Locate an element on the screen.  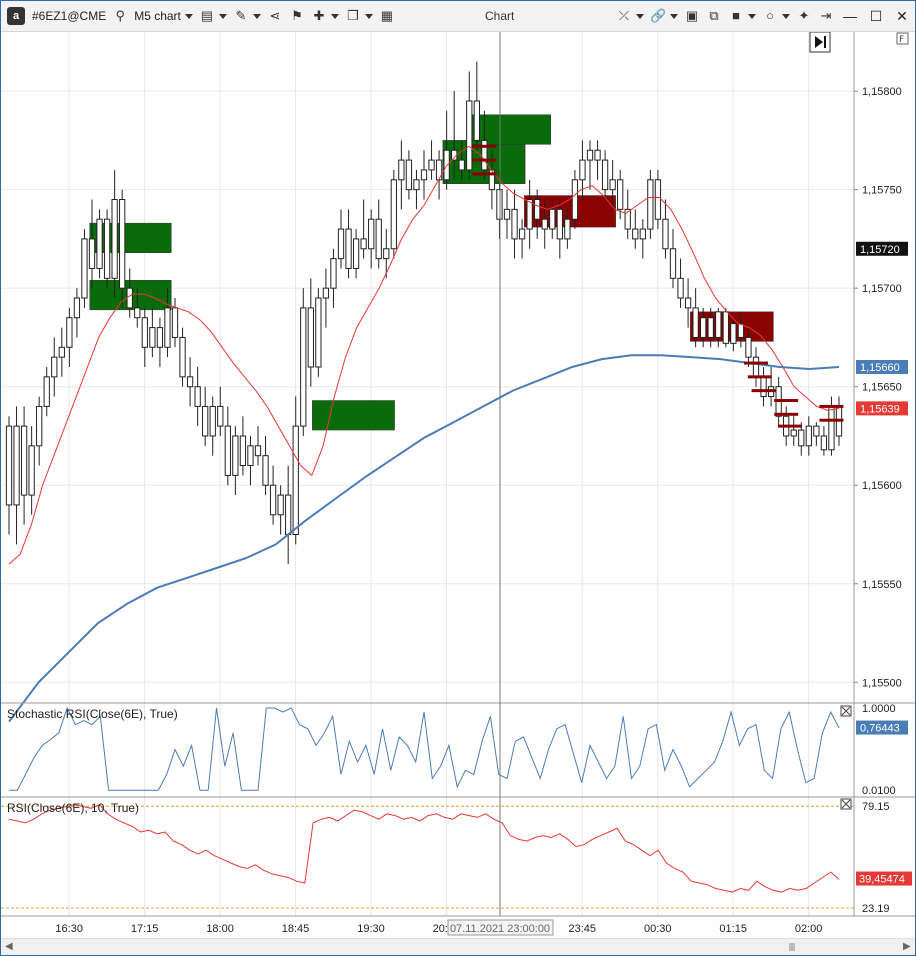
crosshair-time-label: 07.11.2021 23:00:00 is located at coordinates (500, 929).